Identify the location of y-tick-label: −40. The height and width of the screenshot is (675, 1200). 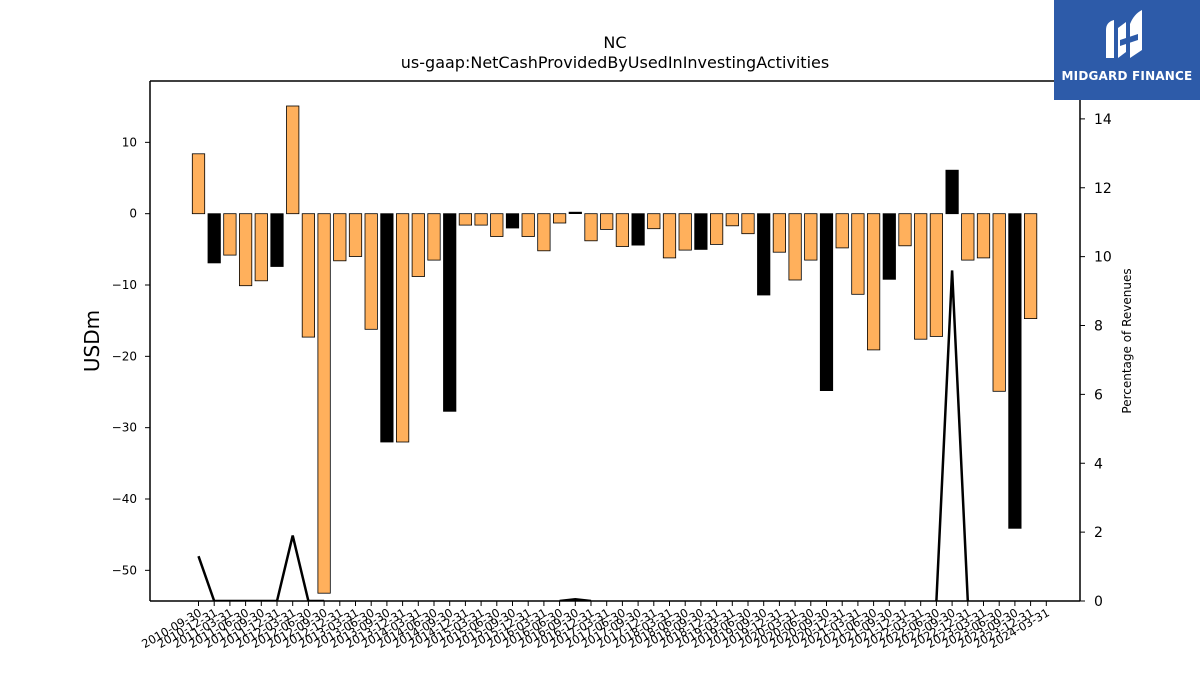
(124, 499).